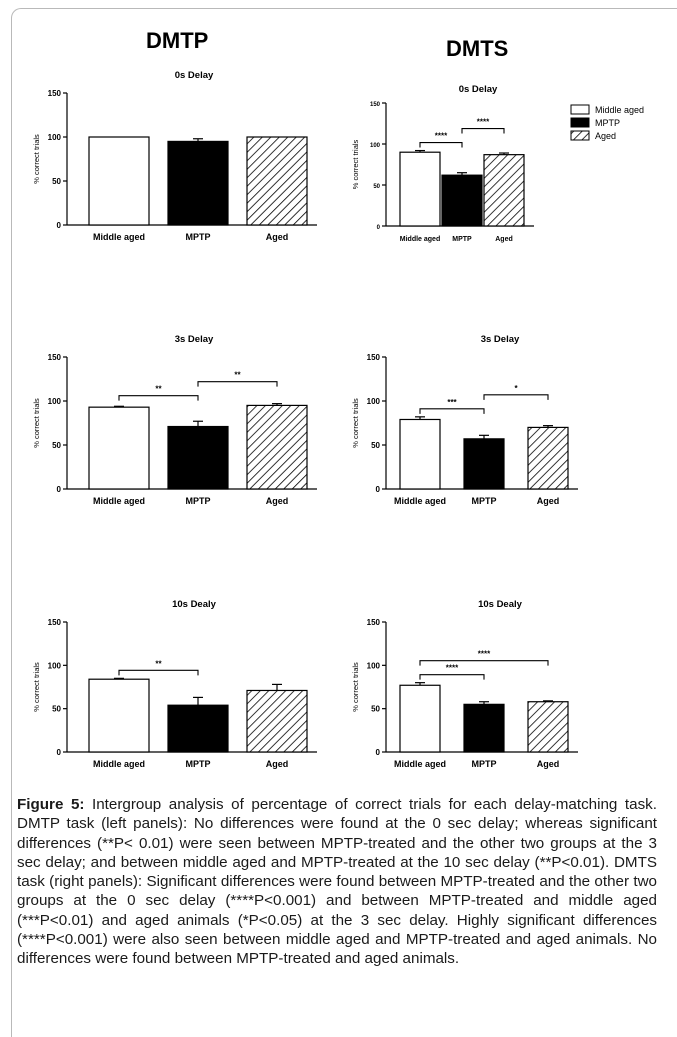 Image resolution: width=677 pixels, height=1037 pixels. I want to click on chart-legend: Middle aged MPTP Aged, so click(607, 122).